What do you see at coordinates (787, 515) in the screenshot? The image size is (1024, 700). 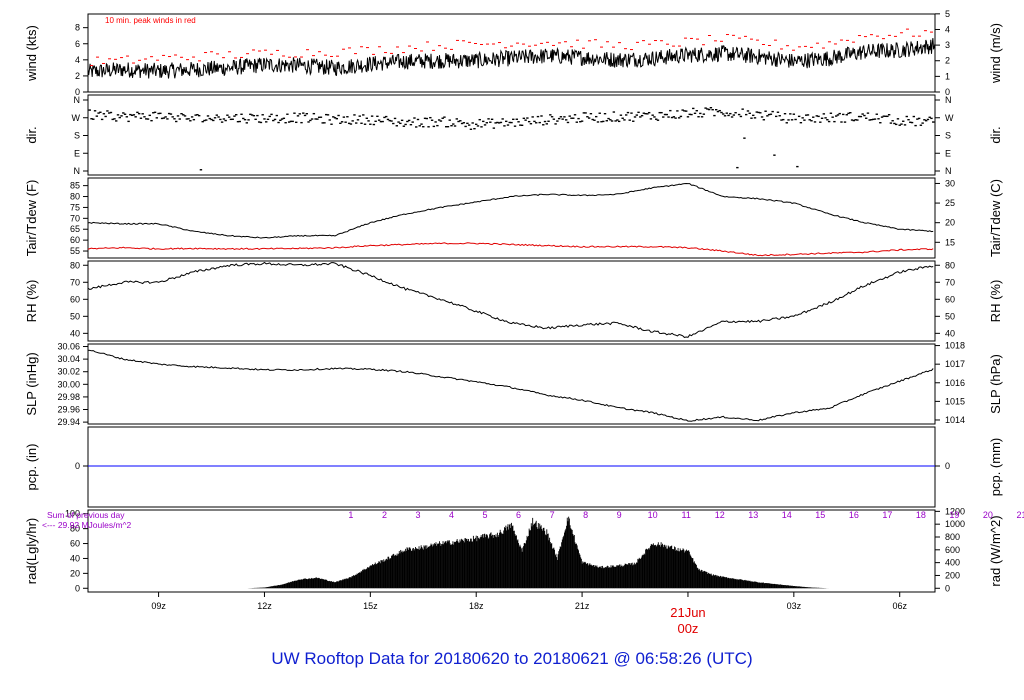 I see `hour-label: 14` at bounding box center [787, 515].